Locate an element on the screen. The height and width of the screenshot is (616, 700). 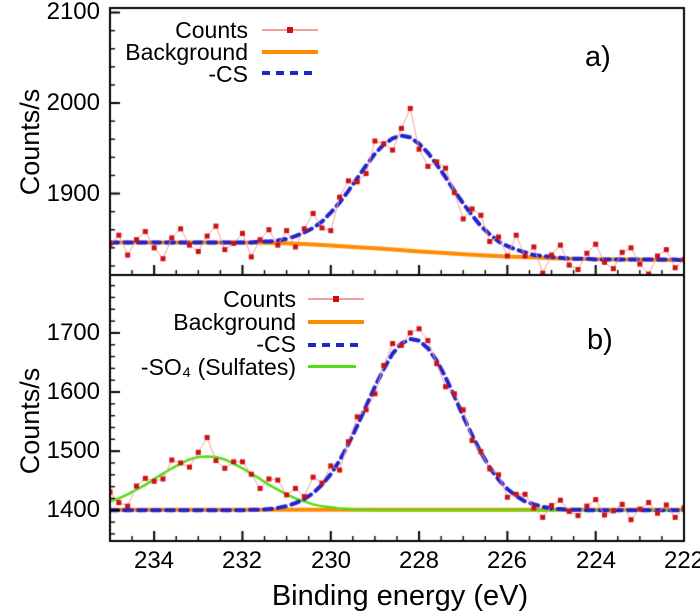
y-axis-title-panel-b: Counts/s is located at coordinates (30, 421).